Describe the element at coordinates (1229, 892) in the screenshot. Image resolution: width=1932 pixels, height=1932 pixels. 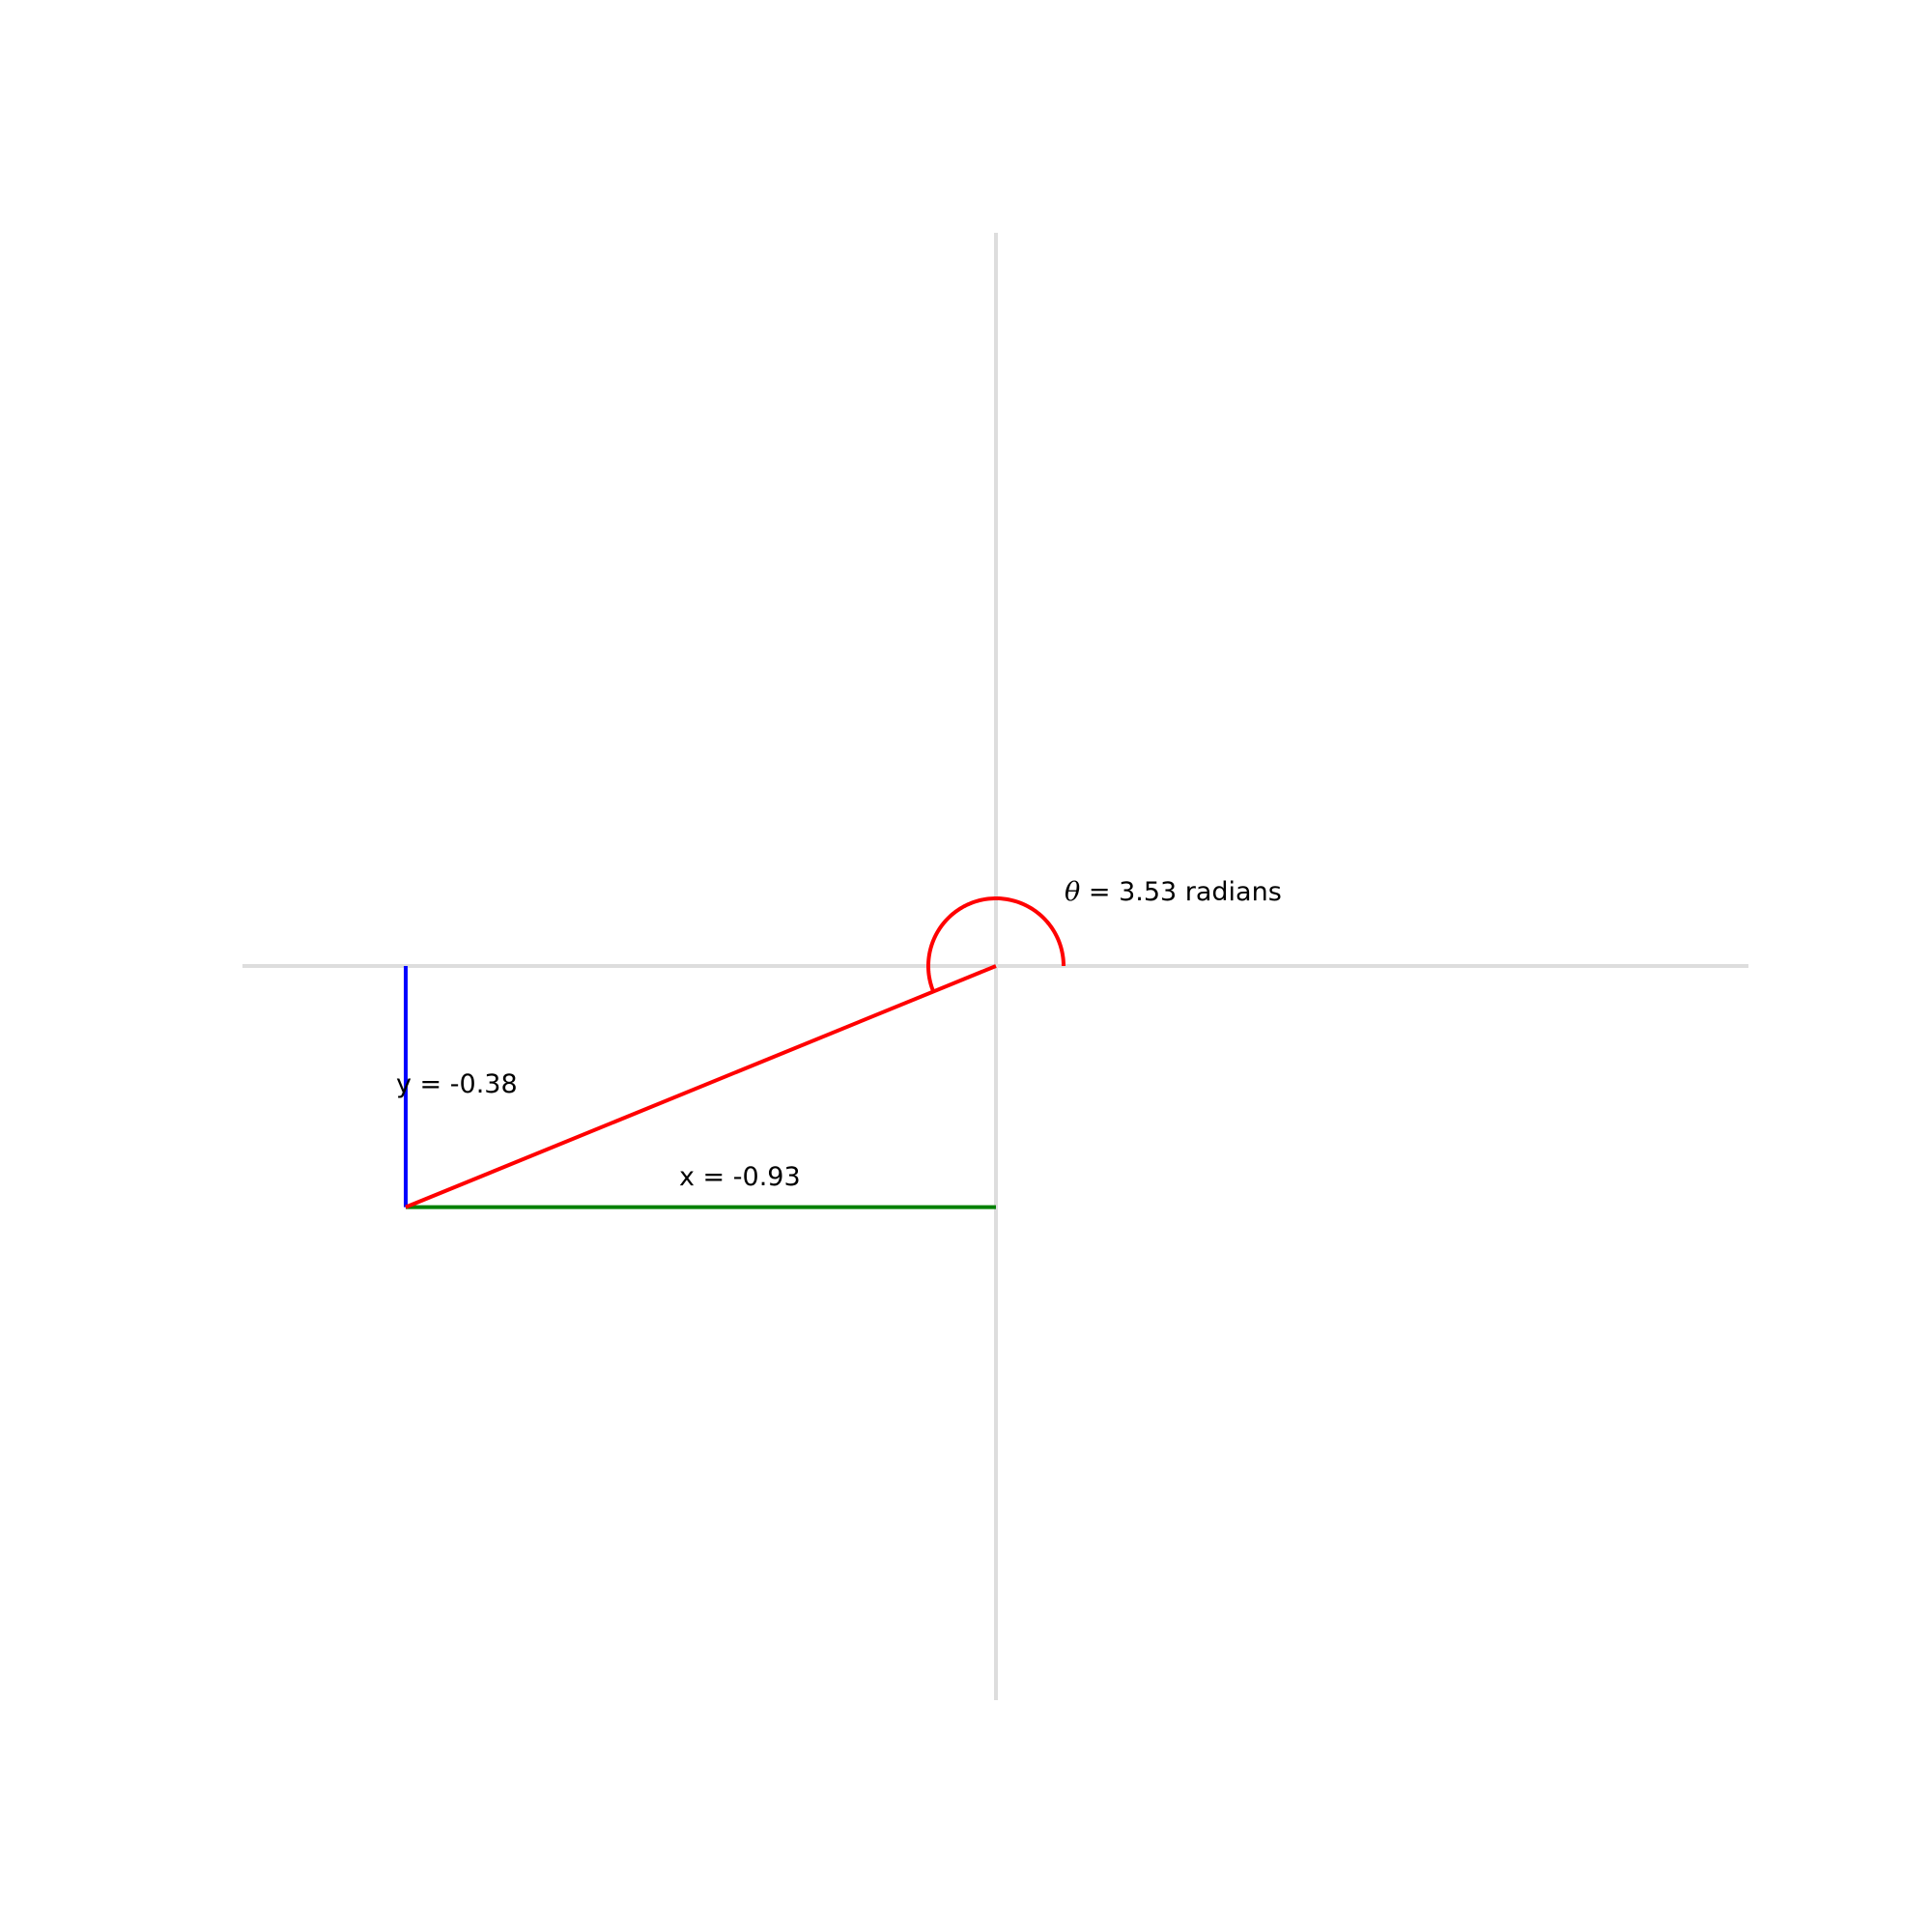
I see `angle-label-unit: radians` at that location.